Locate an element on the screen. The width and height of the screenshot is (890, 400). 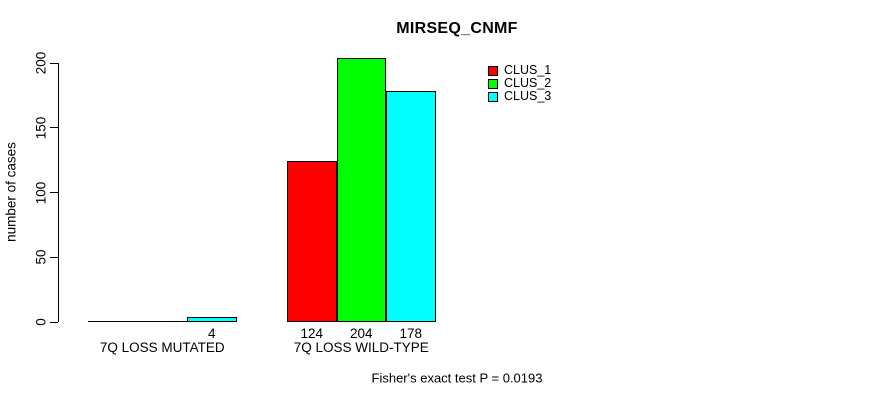
bar-value-label: 4 is located at coordinates (211, 333).